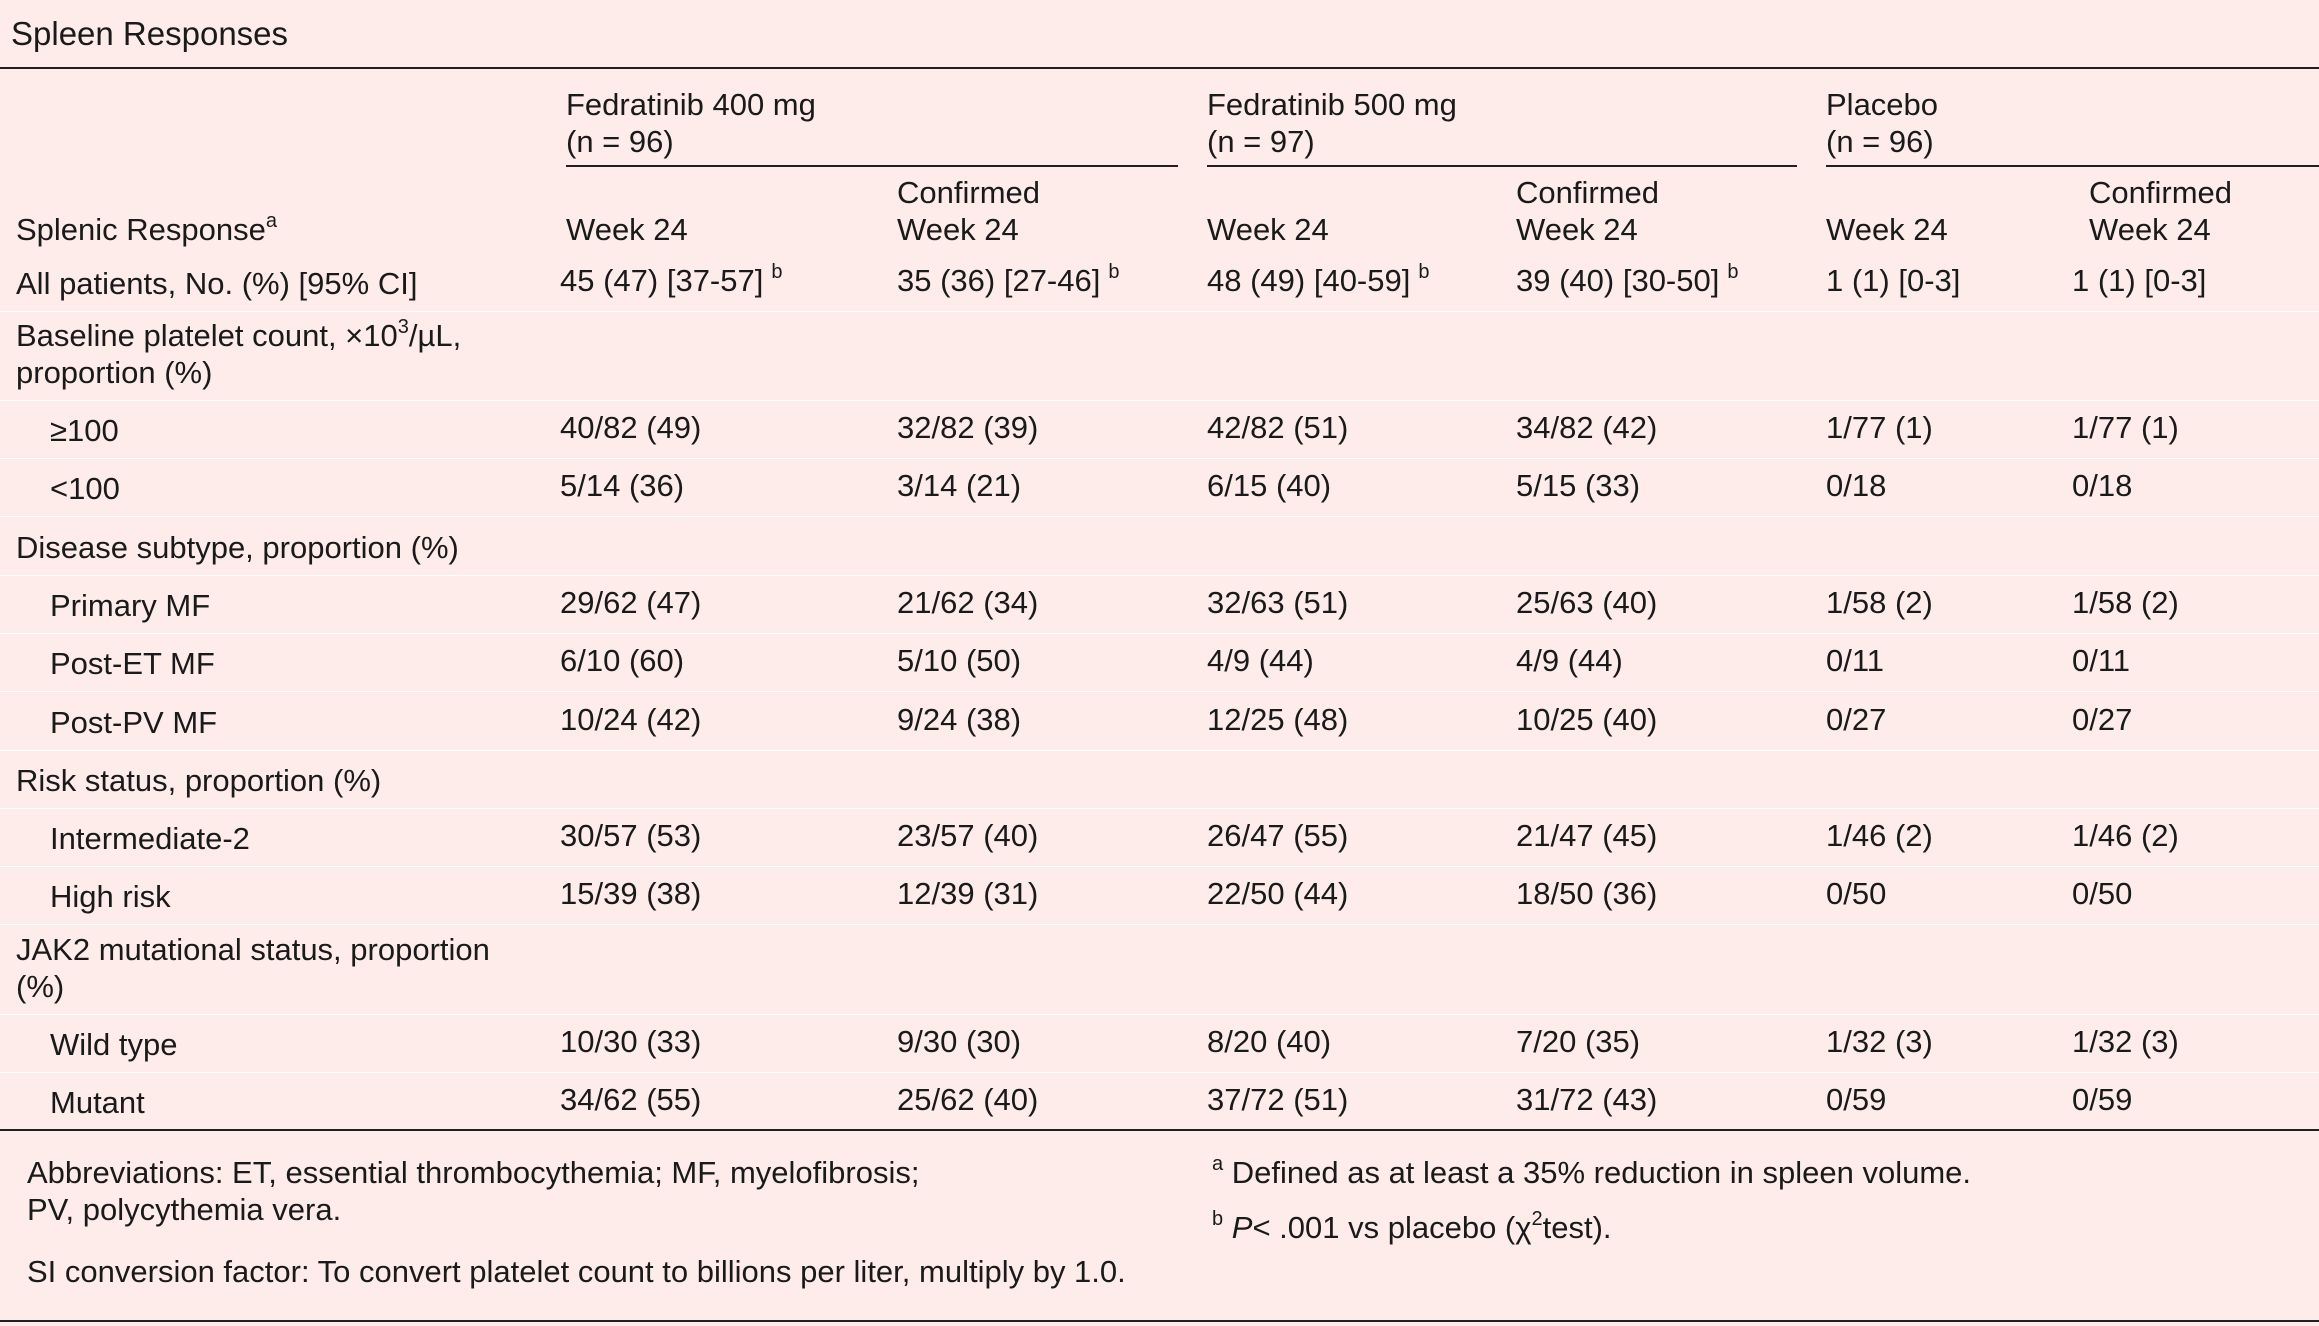 The image size is (2319, 1326). Describe the element at coordinates (1586, 602) in the screenshot. I see `table-cell: 25/63 (40)` at that location.